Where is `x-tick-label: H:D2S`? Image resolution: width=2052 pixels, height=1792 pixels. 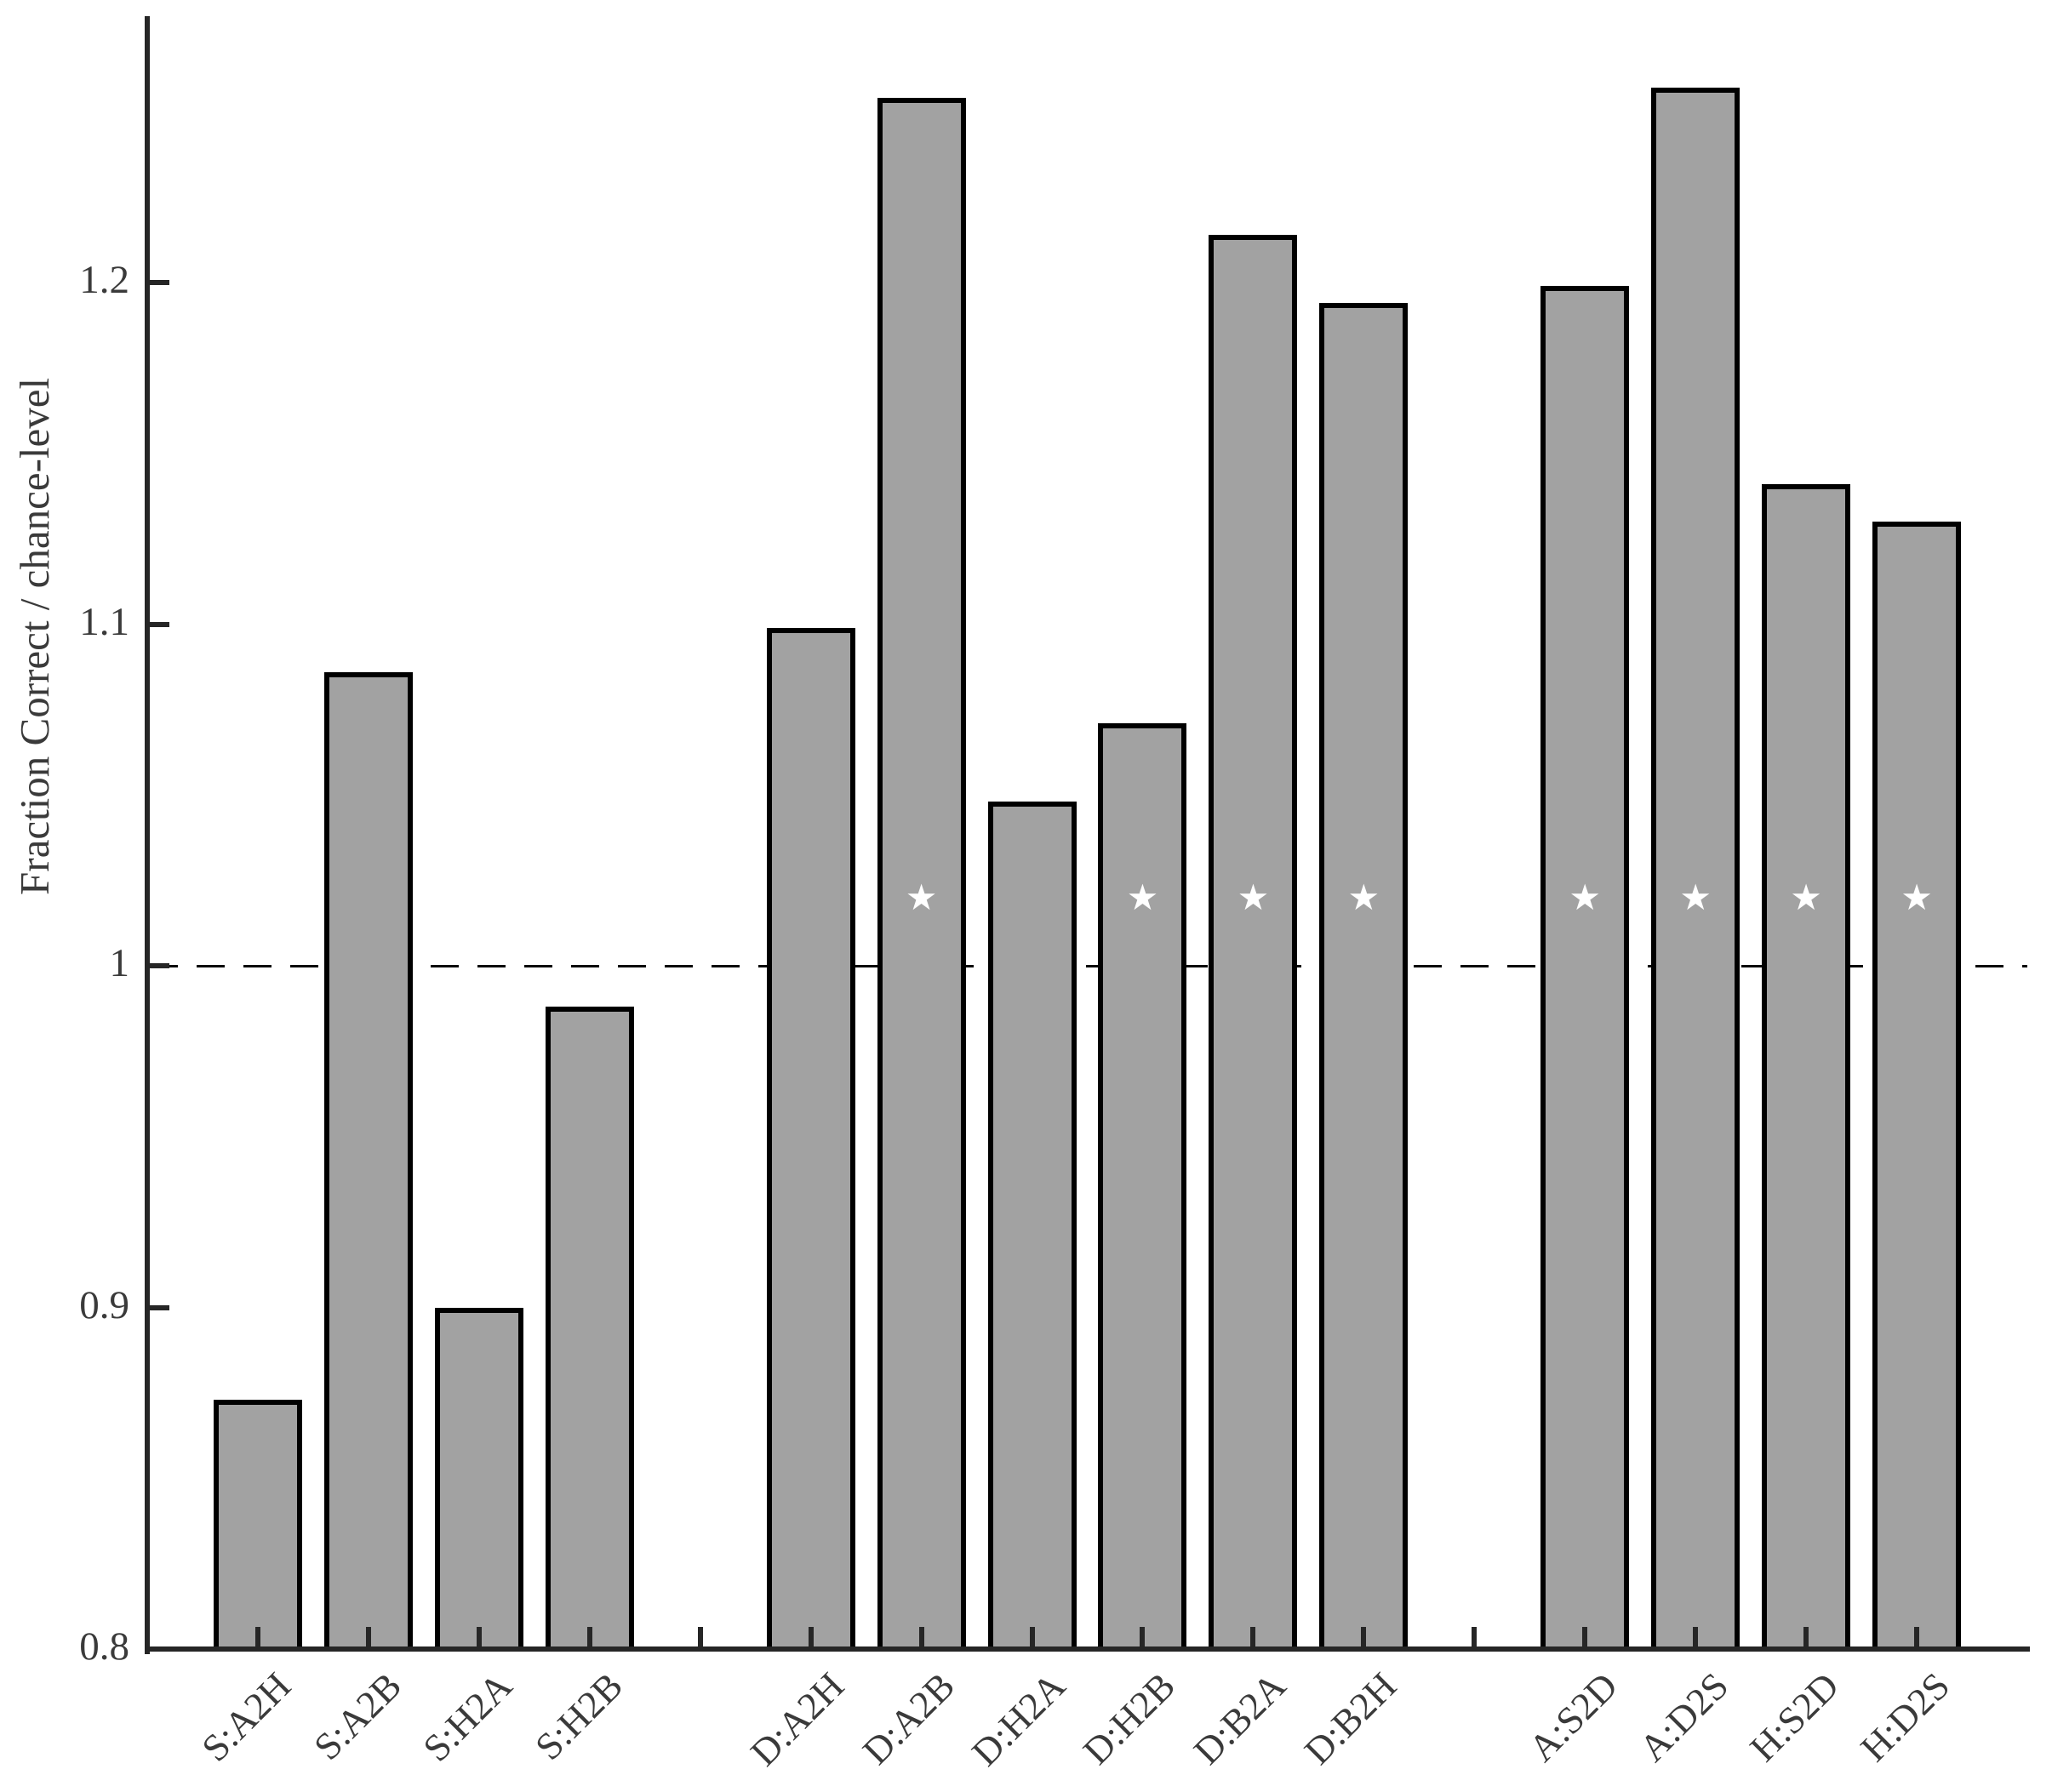
x-tick-label: H:D2S is located at coordinates (1905, 1717).